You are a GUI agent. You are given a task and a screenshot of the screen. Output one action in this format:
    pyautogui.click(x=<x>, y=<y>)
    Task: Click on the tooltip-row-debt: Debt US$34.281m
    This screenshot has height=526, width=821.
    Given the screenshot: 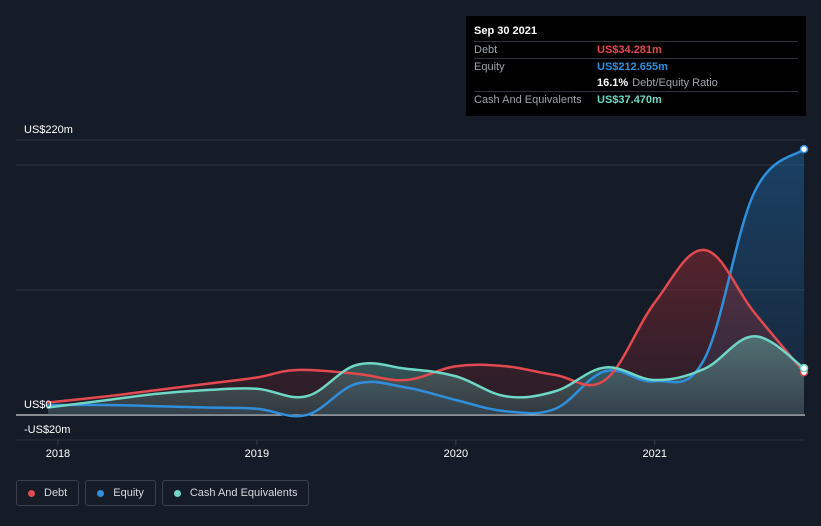 What is the action you would take?
    pyautogui.click(x=636, y=49)
    